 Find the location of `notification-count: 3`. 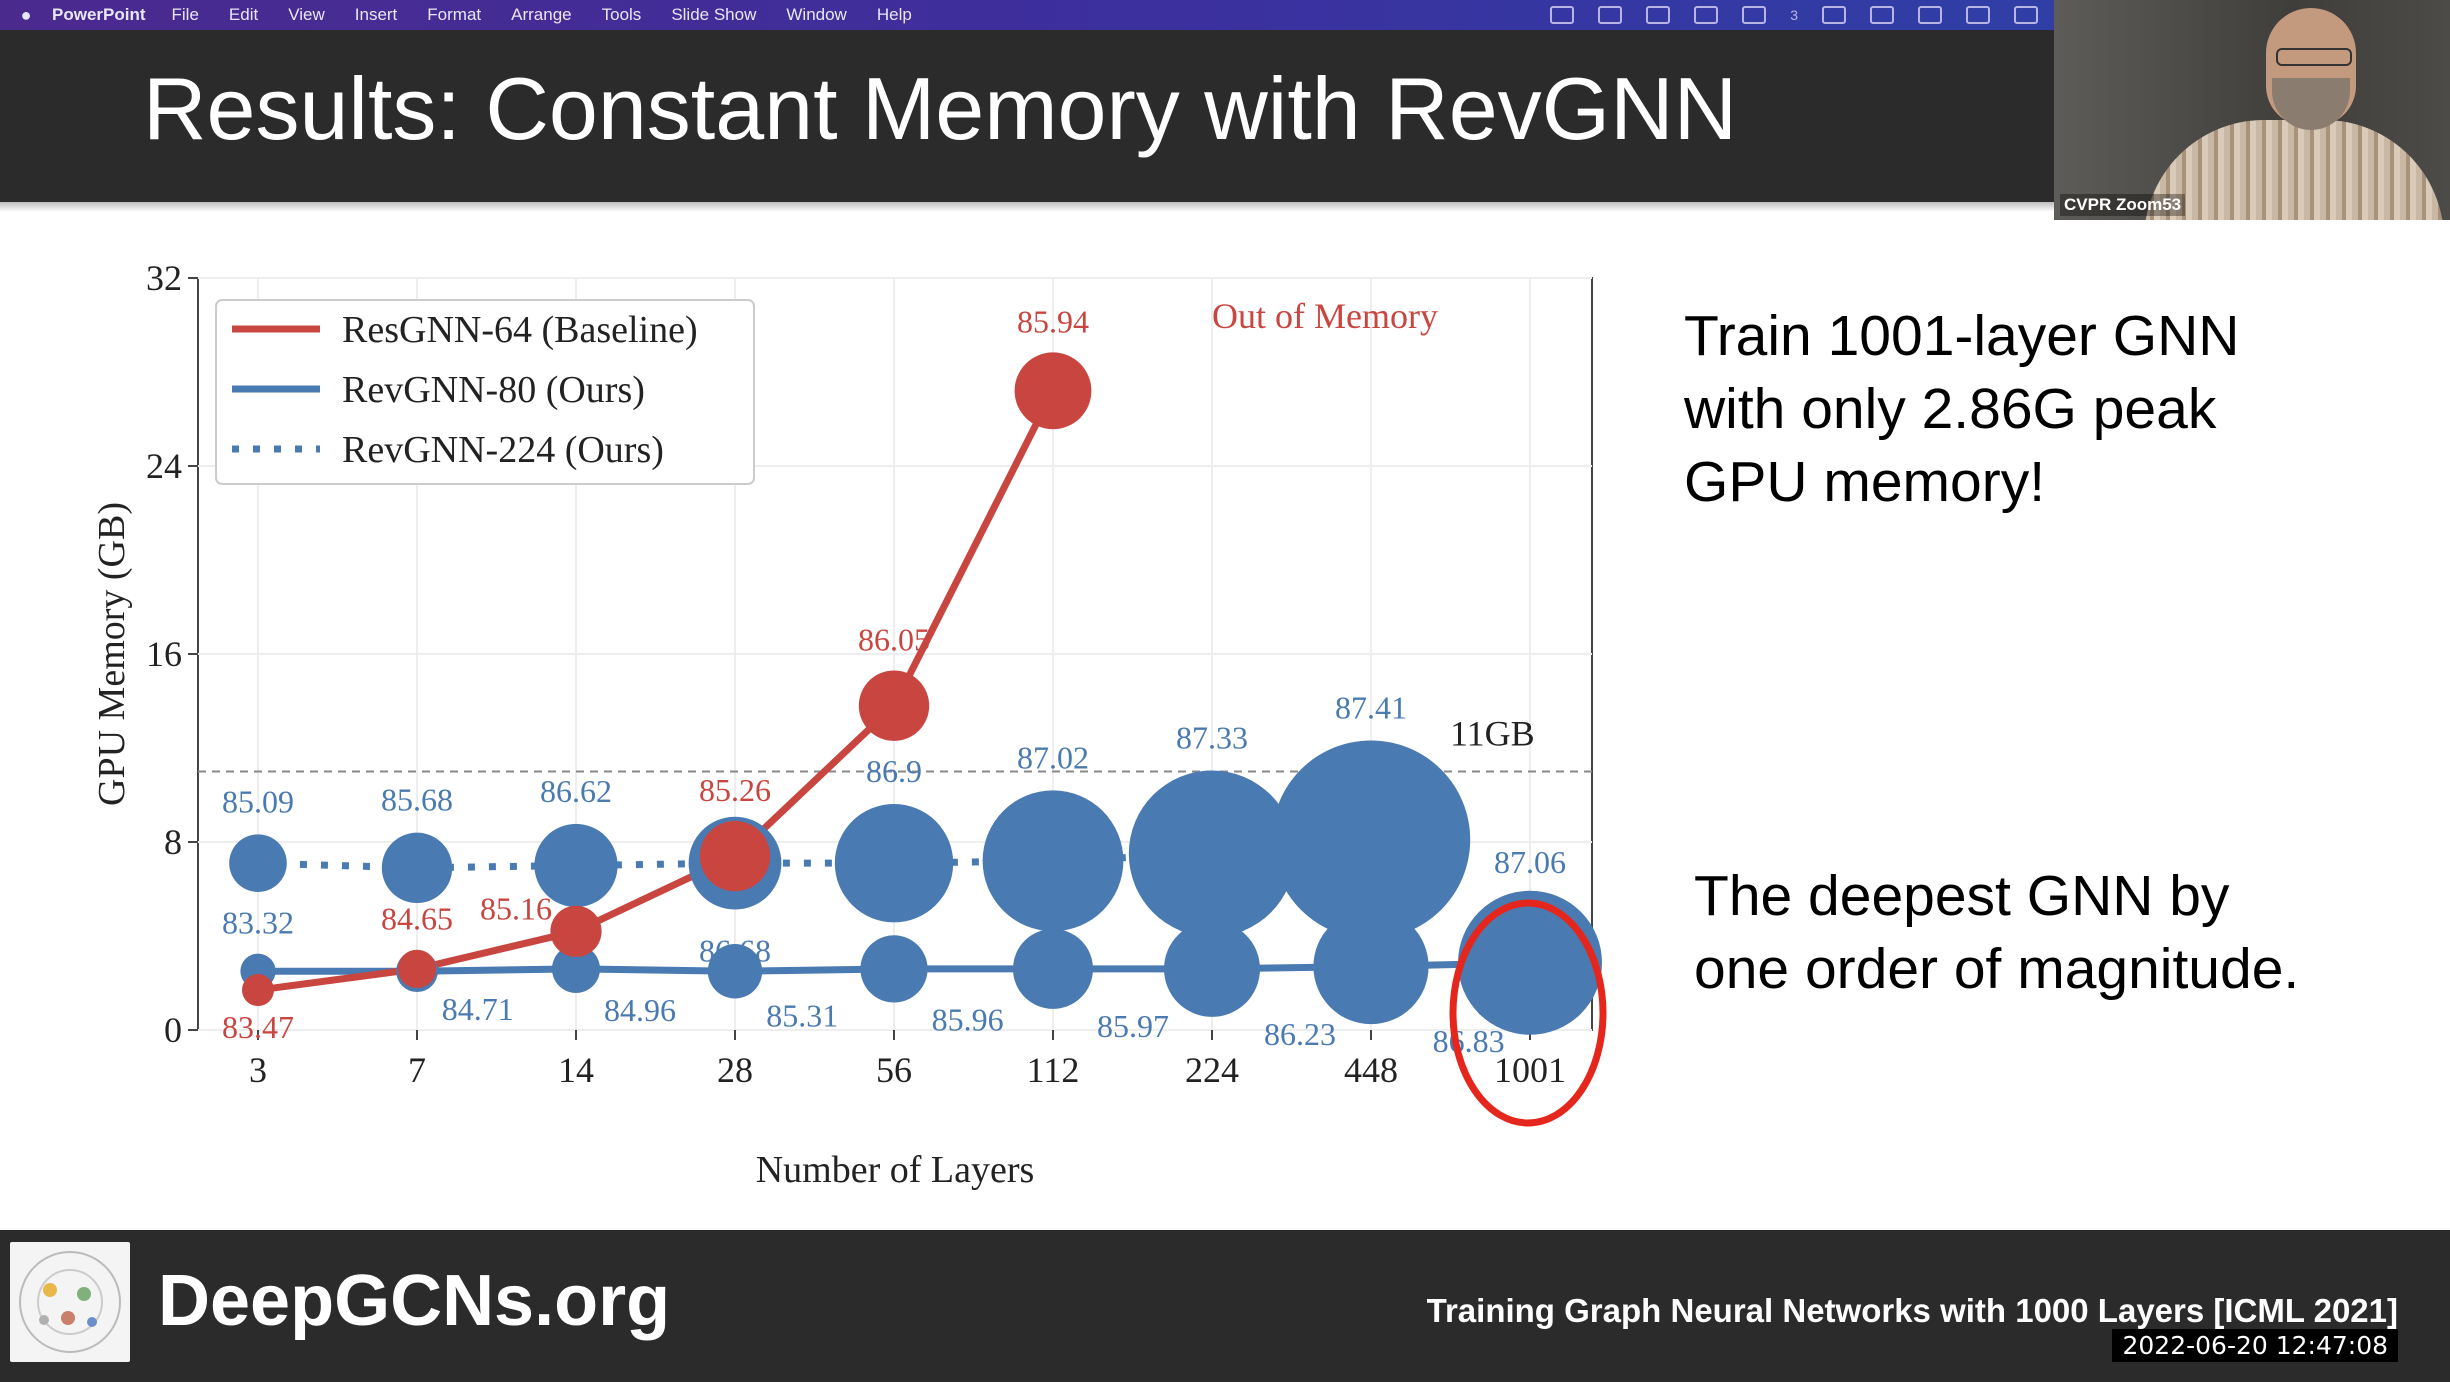

notification-count: 3 is located at coordinates (1794, 15).